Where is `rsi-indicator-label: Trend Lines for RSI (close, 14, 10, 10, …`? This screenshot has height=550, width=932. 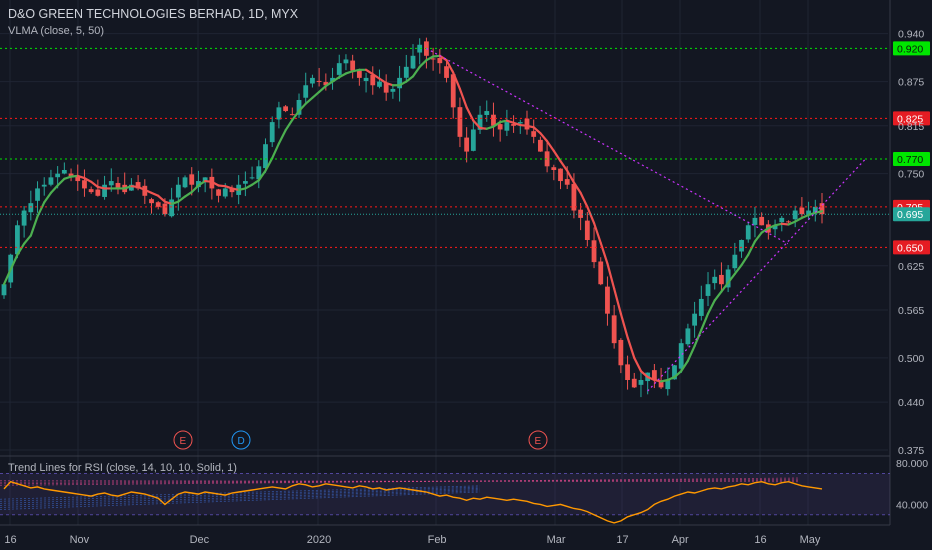 rsi-indicator-label: Trend Lines for RSI (close, 14, 10, 10, … is located at coordinates (122, 468).